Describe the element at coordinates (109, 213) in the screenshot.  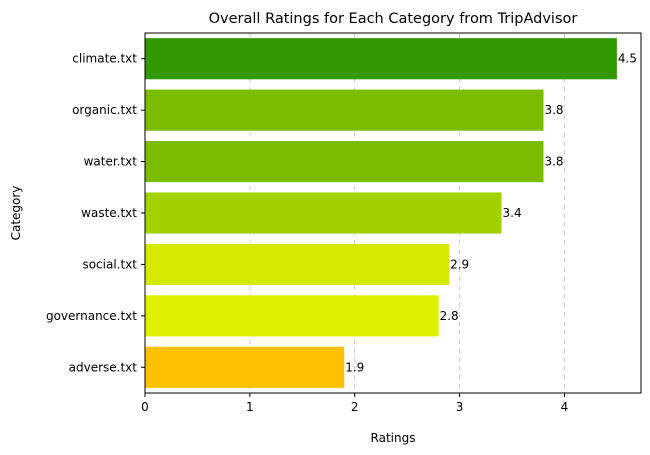
I see `y-tick-label: waste.txt` at that location.